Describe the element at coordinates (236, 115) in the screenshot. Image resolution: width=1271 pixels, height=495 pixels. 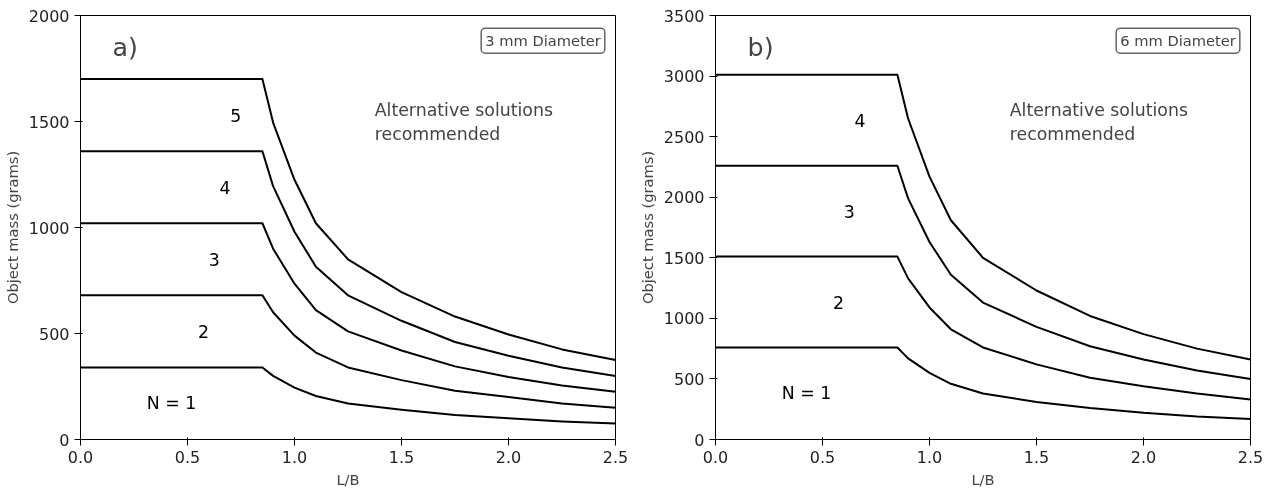
I see `series-label: 5` at that location.